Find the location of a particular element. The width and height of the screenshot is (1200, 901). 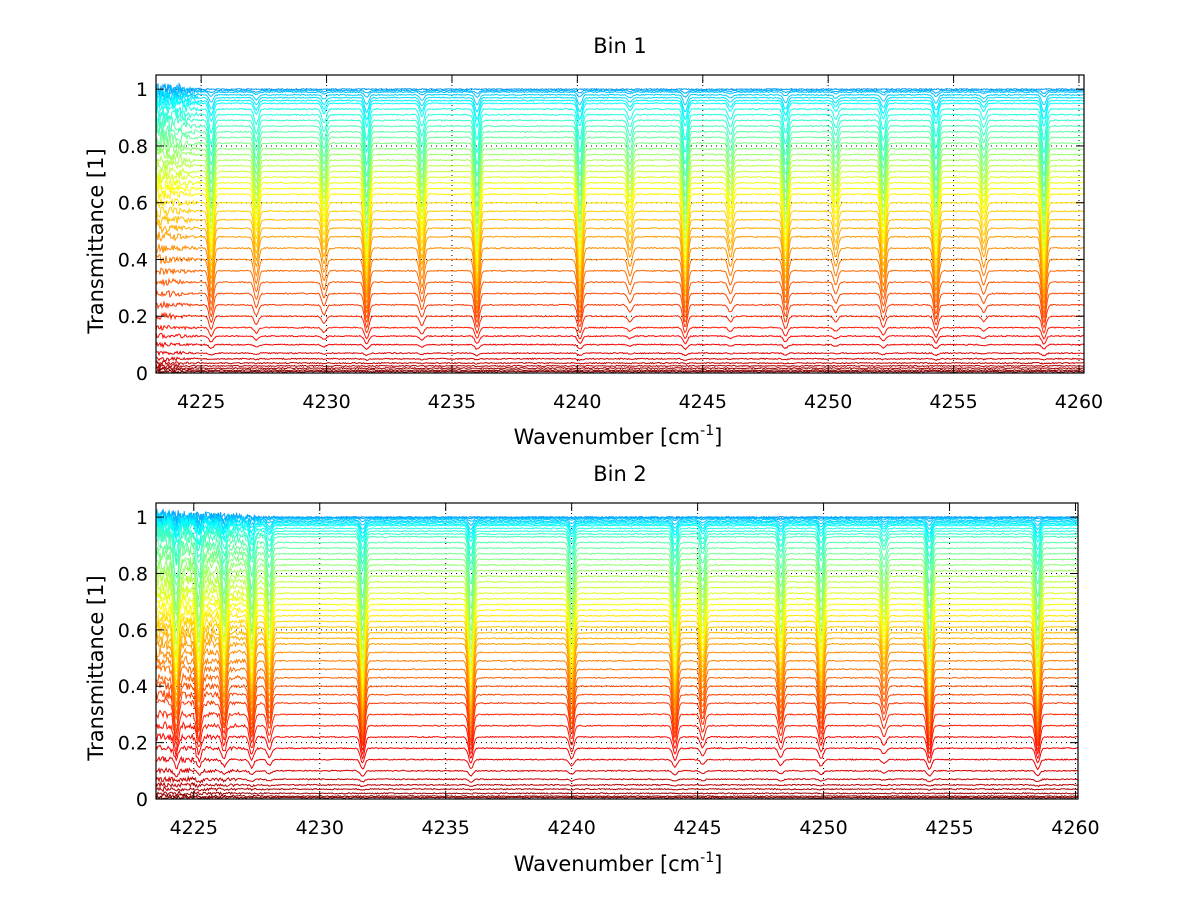

x-tick-label: 4260 is located at coordinates (1075, 828).